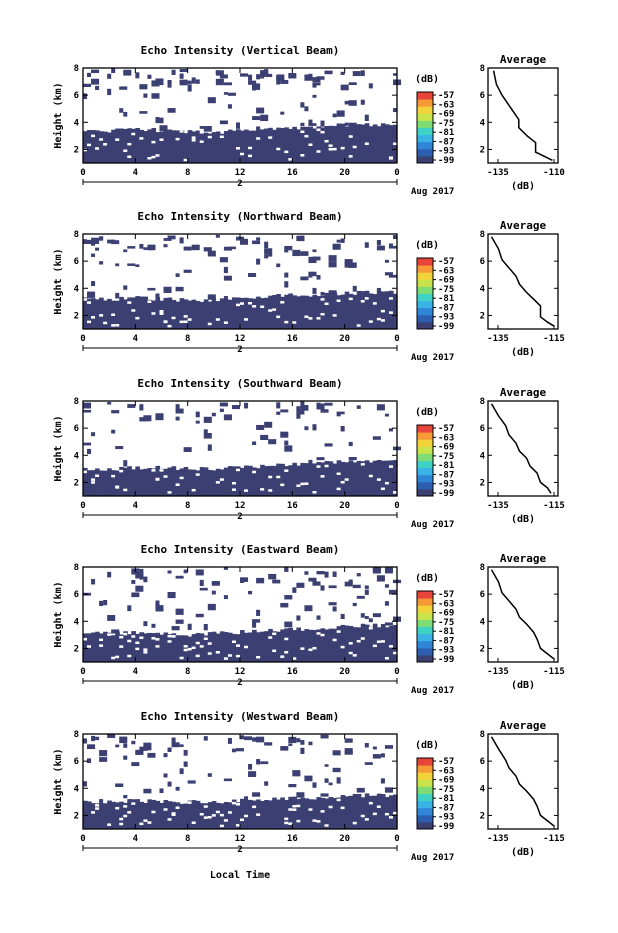  Describe the element at coordinates (554, 672) in the screenshot. I see `average-x-tick-label: -115` at that location.